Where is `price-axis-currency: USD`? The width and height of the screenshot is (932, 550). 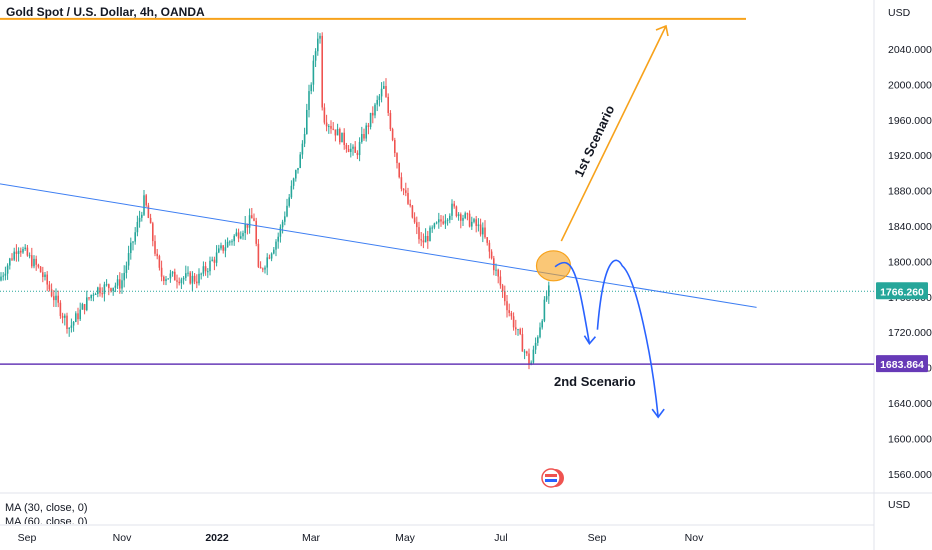
price-axis-currency: USD is located at coordinates (899, 13).